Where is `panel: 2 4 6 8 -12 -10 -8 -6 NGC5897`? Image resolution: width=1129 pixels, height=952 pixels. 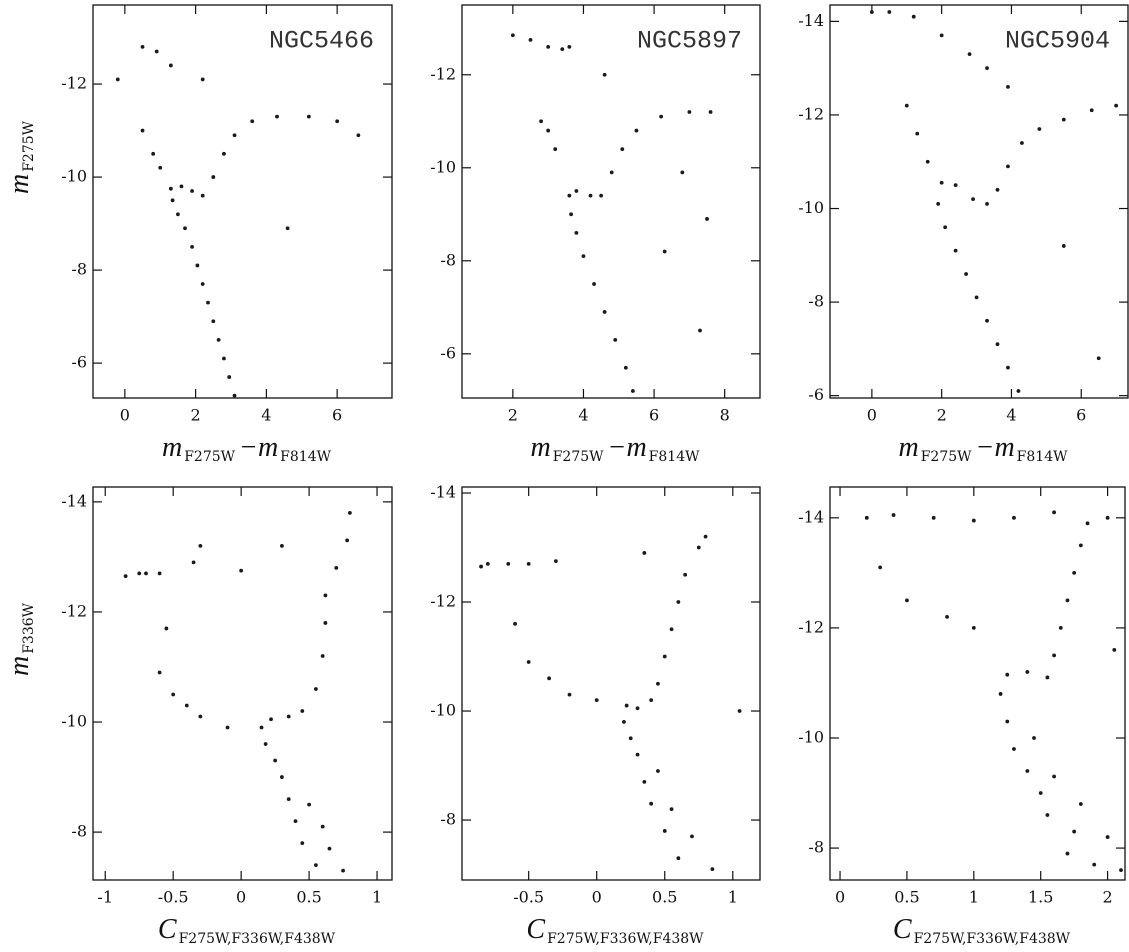 panel: 2 4 6 8 -12 -10 -8 -6 NGC5897 is located at coordinates (595, 214).